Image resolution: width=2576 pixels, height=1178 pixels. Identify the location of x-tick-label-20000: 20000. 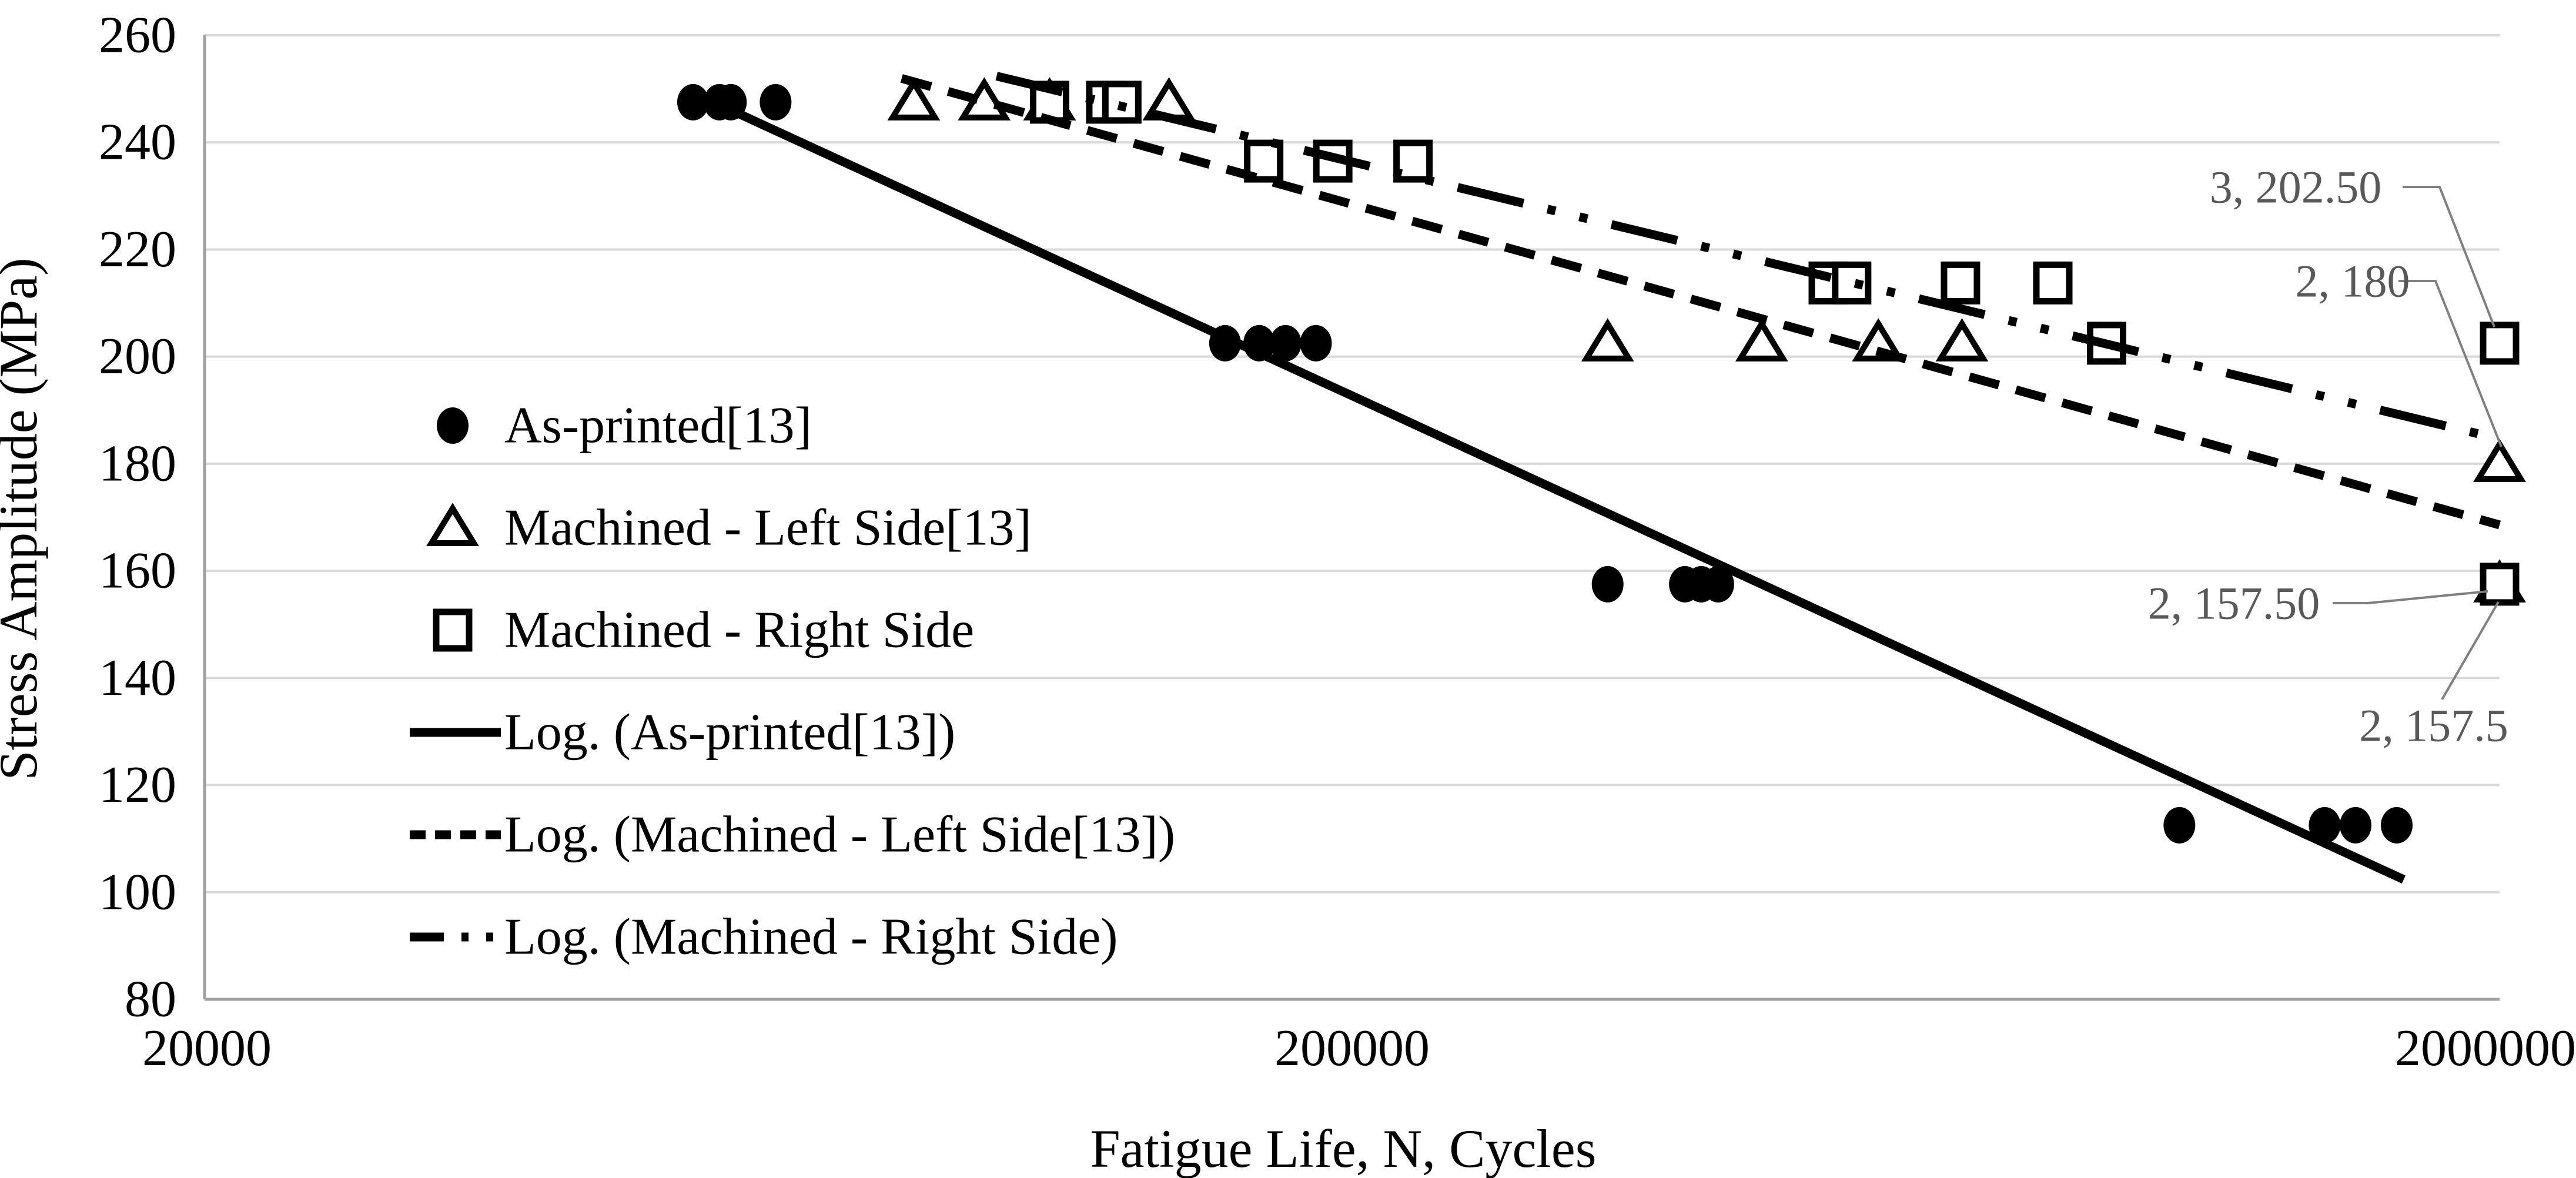
(207, 1048).